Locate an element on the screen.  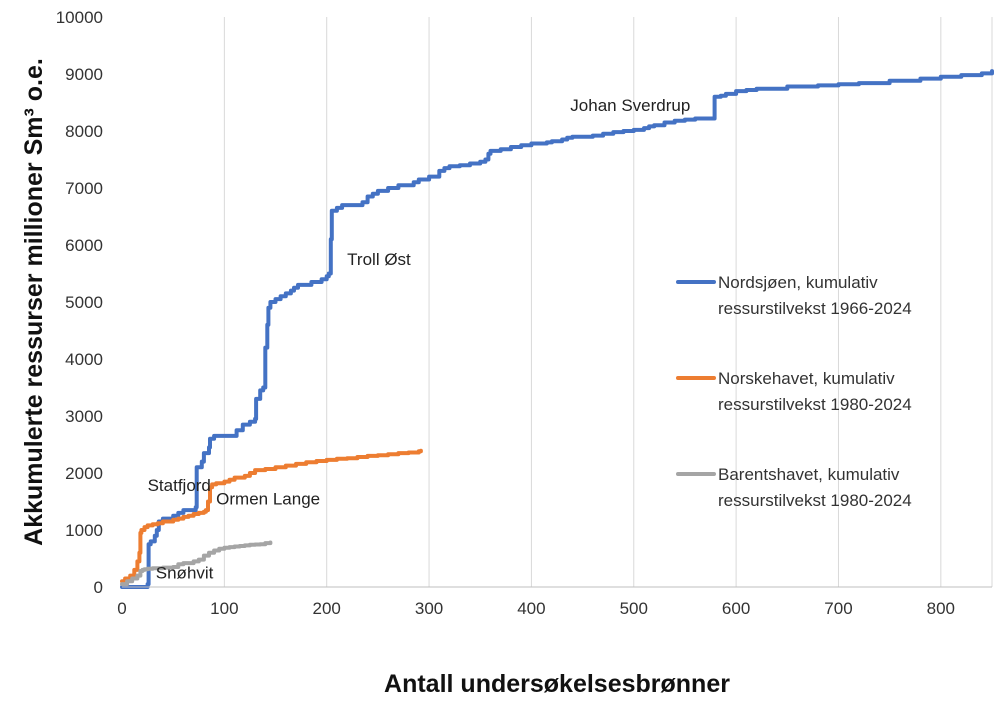
y-axis-title: Akkumulerte ressurser millioner Sm³ o.e. is located at coordinates (34, 302).